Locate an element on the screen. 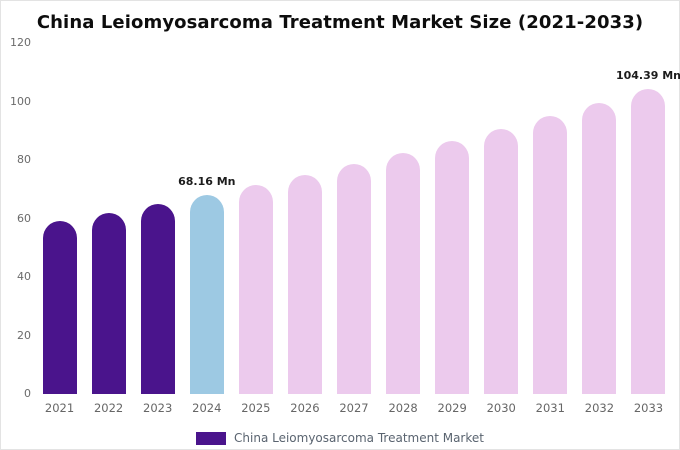  x-tick-label: 2028 is located at coordinates (403, 408).